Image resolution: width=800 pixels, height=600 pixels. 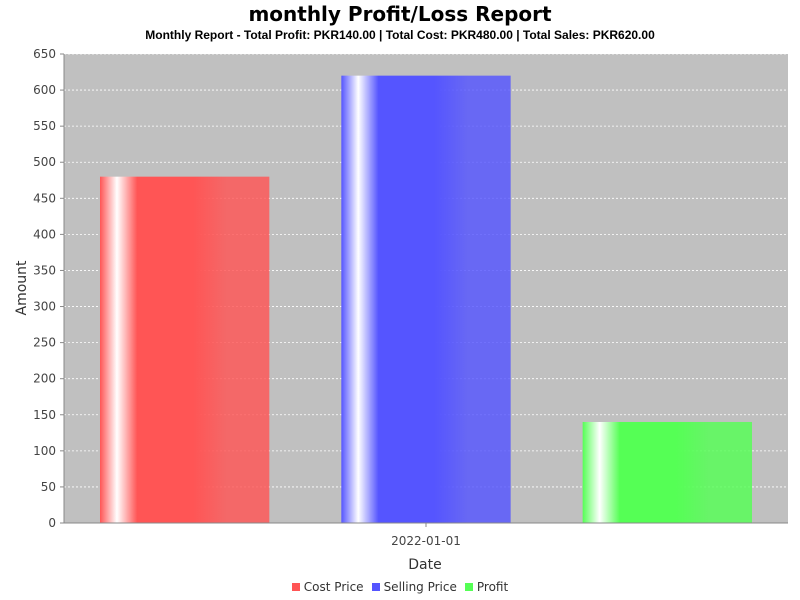 I want to click on legend-item-profit: Profit, so click(x=486, y=587).